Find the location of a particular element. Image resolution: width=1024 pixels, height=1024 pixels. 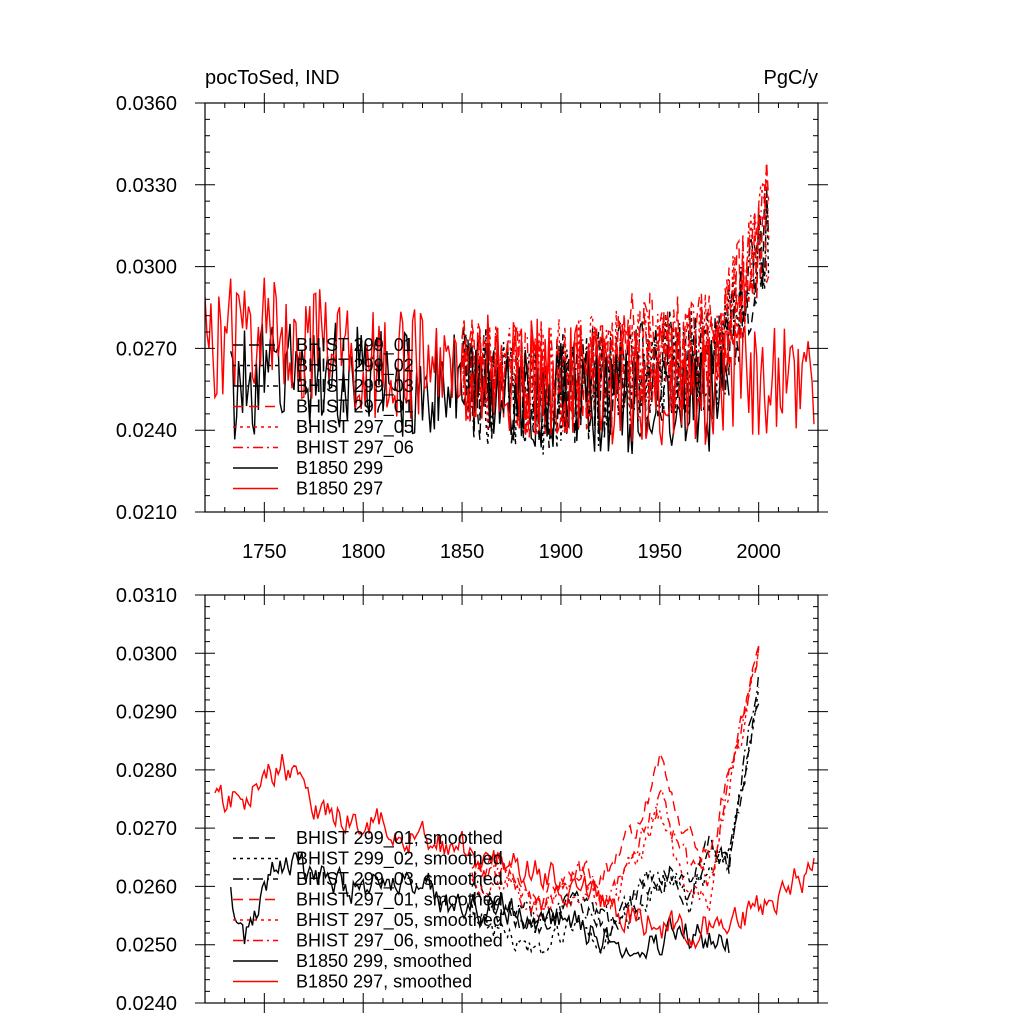

series-line-bhist-299-02-smoothed is located at coordinates (615, 822).